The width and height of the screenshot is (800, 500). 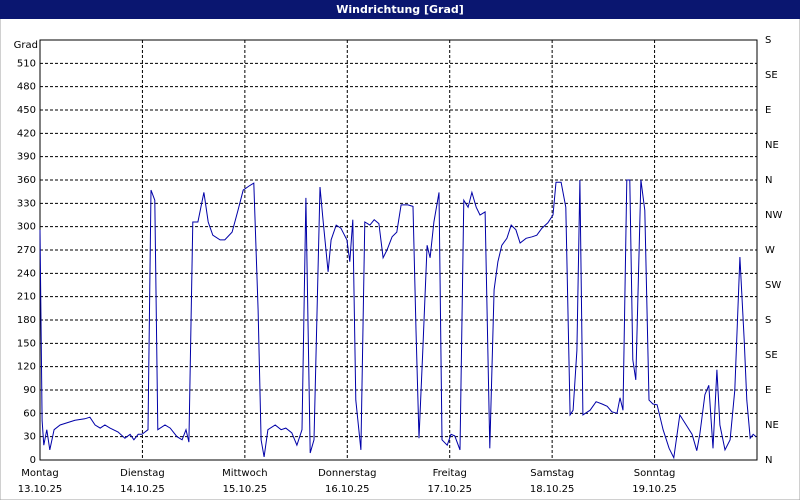 I want to click on y-tick-label: 150, so click(x=26, y=343).